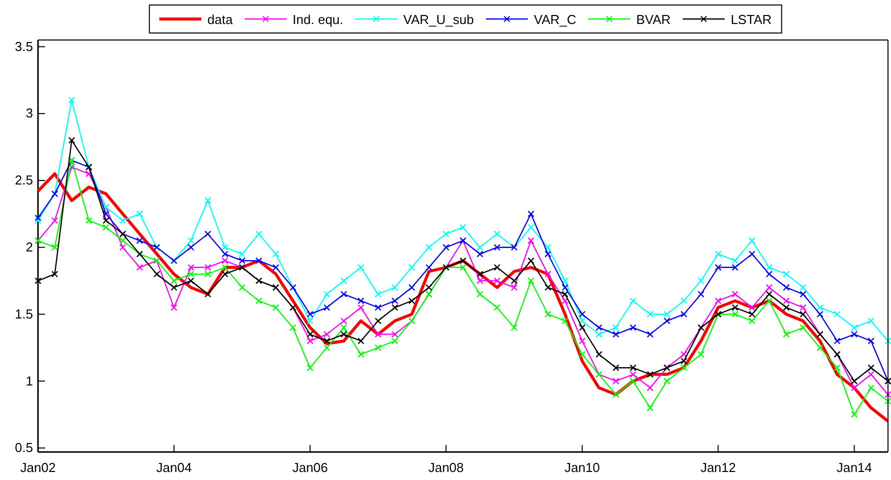 The image size is (891, 480). What do you see at coordinates (38, 467) in the screenshot?
I see `x-tick-label: Jan02` at bounding box center [38, 467].